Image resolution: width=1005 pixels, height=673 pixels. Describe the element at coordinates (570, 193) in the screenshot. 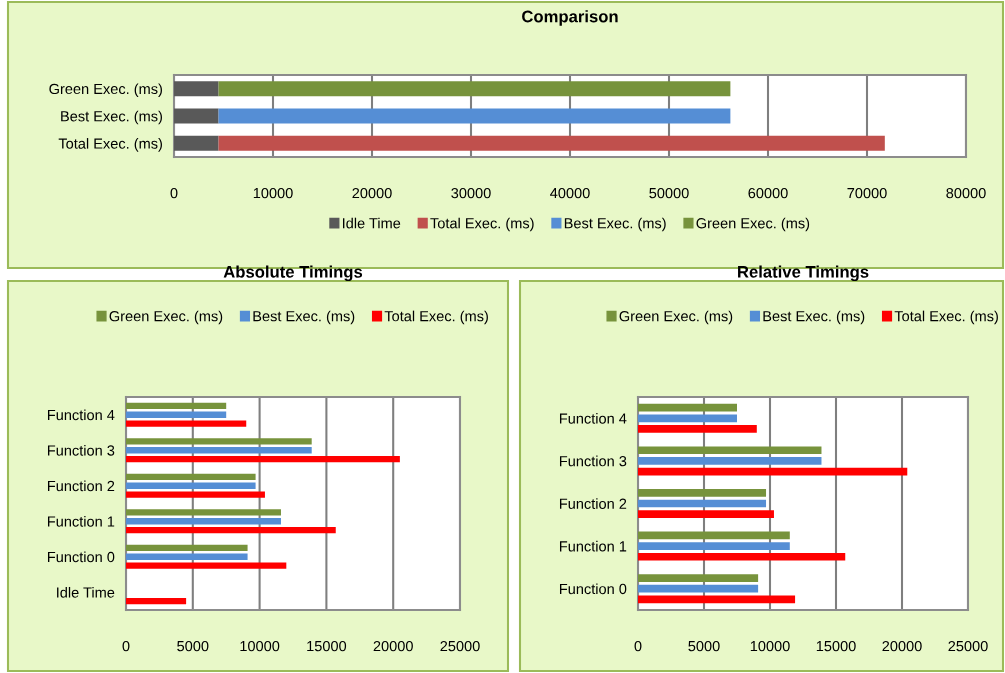

I see `x-tick-label: 40000` at that location.